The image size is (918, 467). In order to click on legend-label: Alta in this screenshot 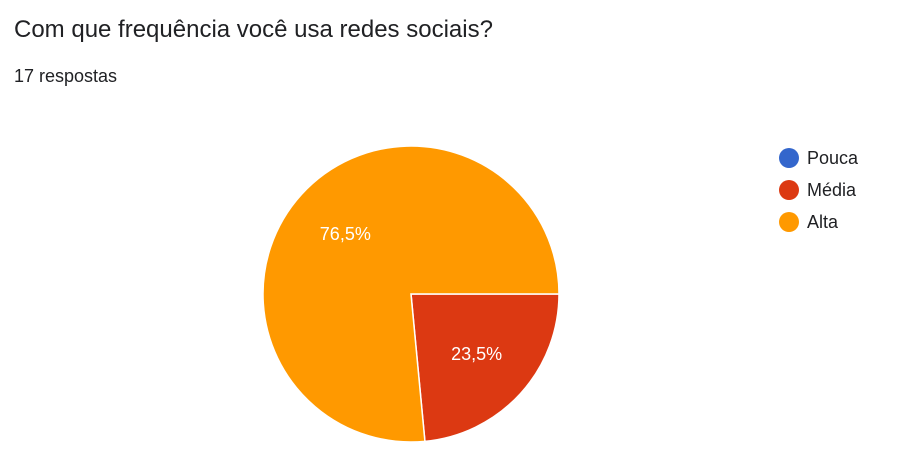, I will do `click(823, 221)`.